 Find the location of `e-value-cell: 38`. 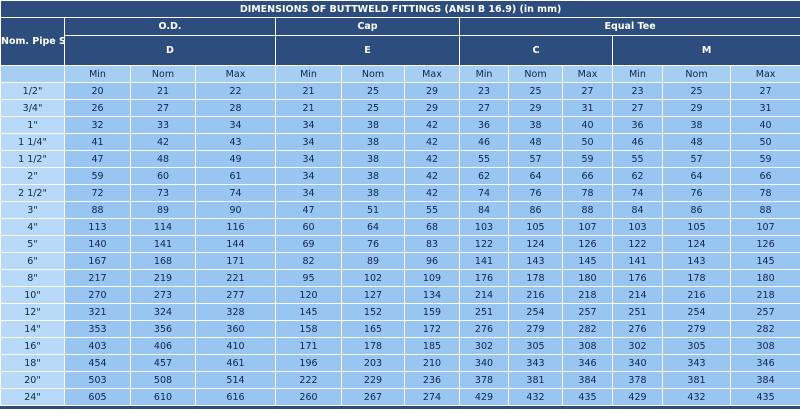

e-value-cell: 38 is located at coordinates (373, 159).